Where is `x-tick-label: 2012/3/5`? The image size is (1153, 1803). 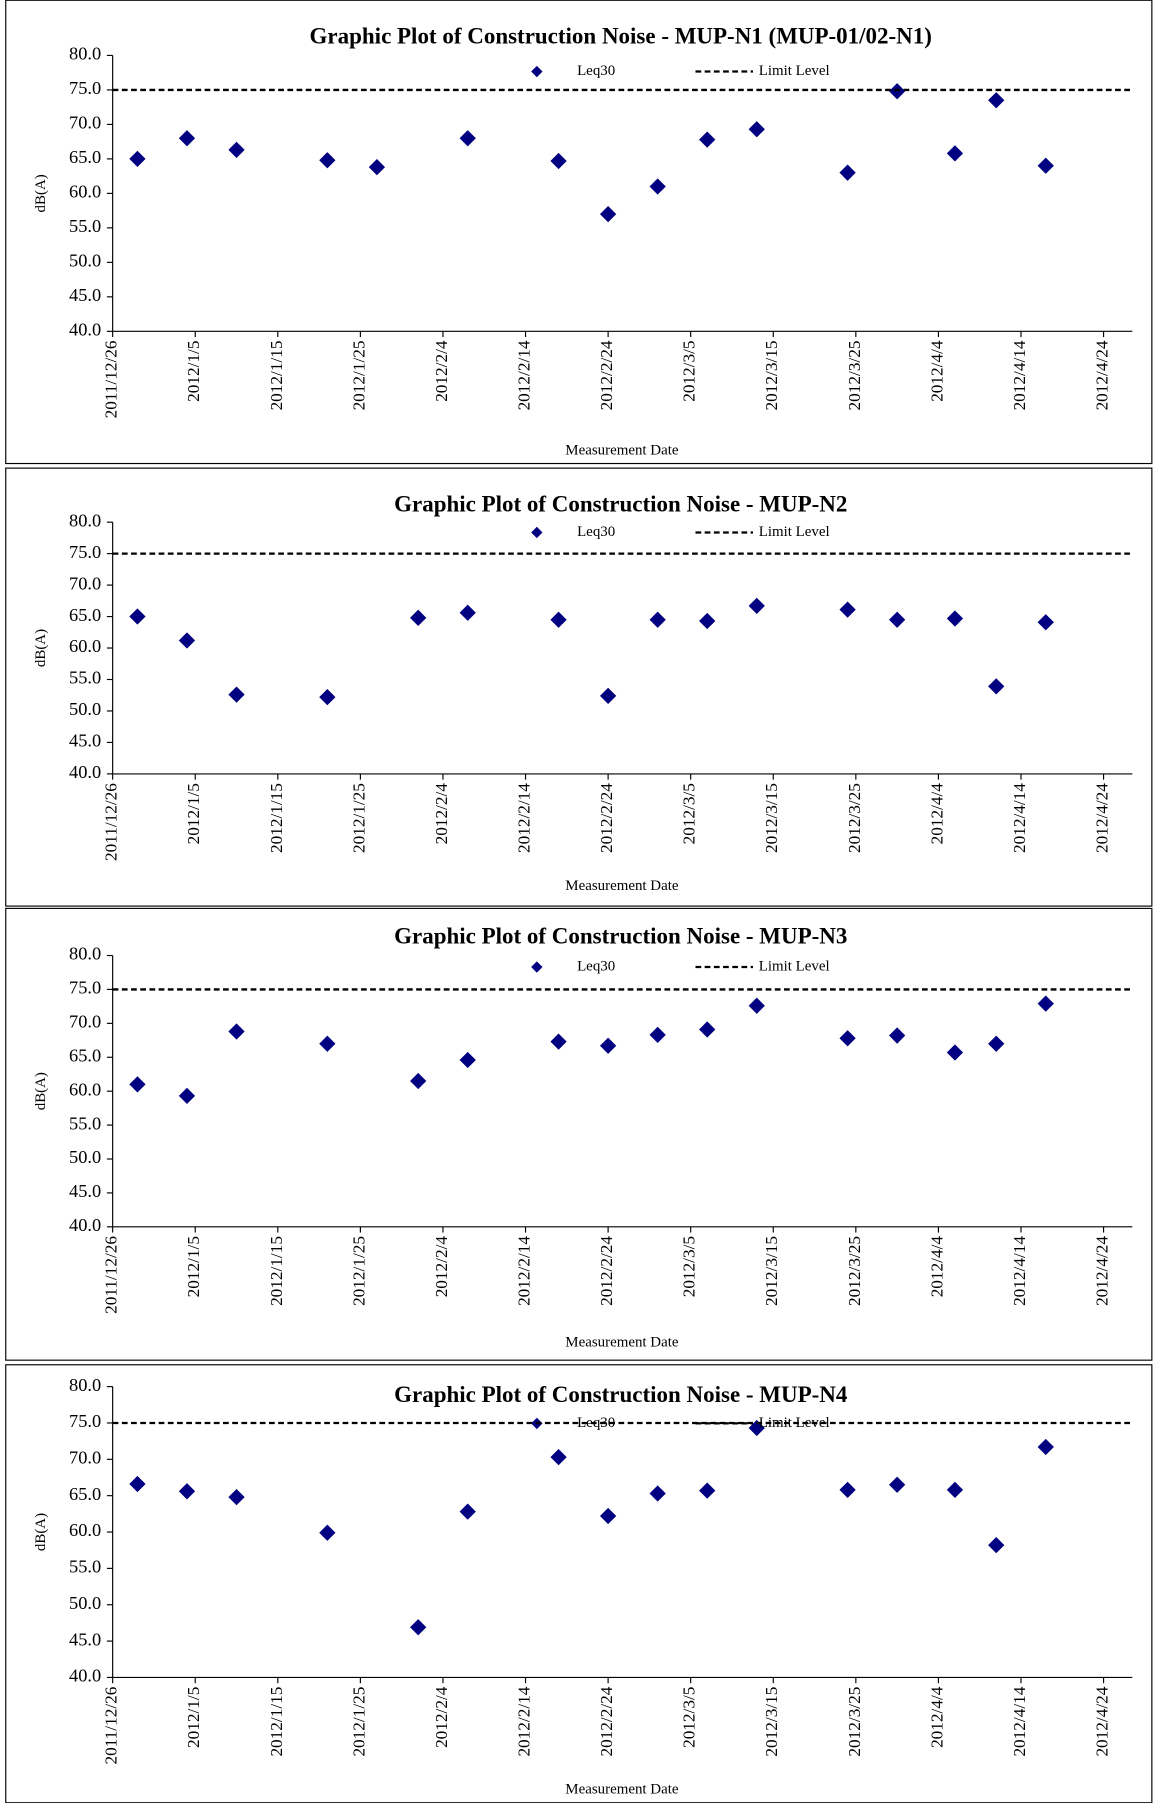 x-tick-label: 2012/3/5 is located at coordinates (689, 1266).